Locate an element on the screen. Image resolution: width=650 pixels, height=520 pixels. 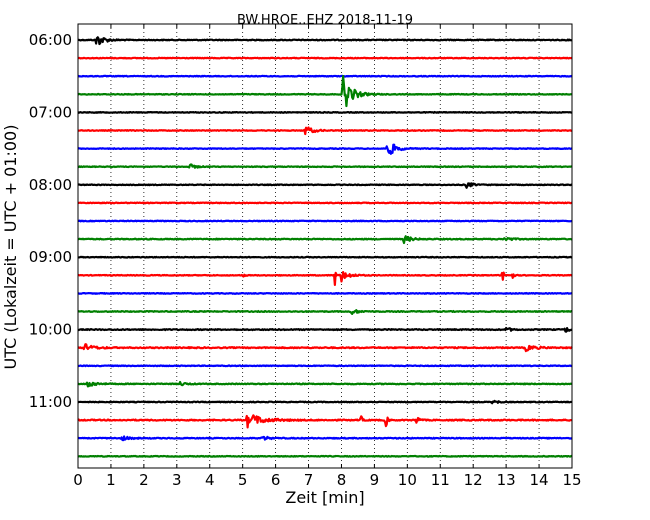
x-tick-label: 3 is located at coordinates (177, 480).